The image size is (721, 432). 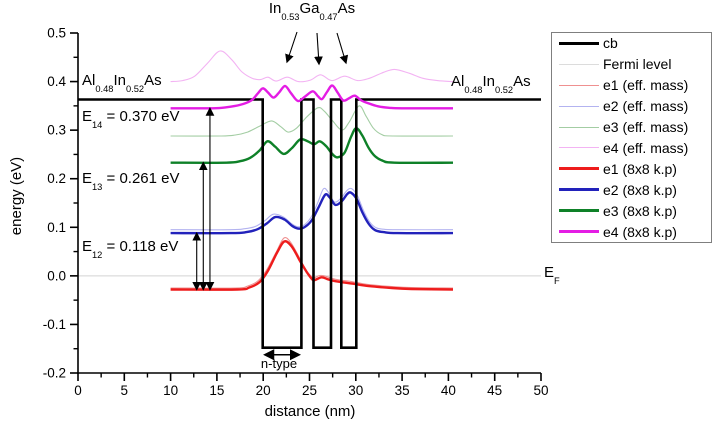 I want to click on transition-label-e13: E13 = 0.261 eV, so click(x=131, y=181).